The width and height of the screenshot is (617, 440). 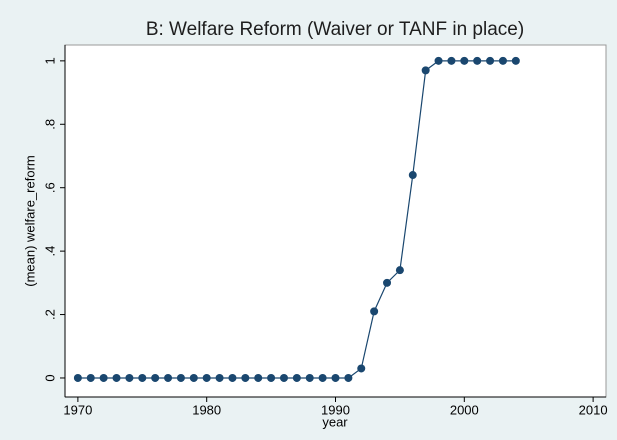 What do you see at coordinates (593, 409) in the screenshot?
I see `x-tick-label: 2010` at bounding box center [593, 409].